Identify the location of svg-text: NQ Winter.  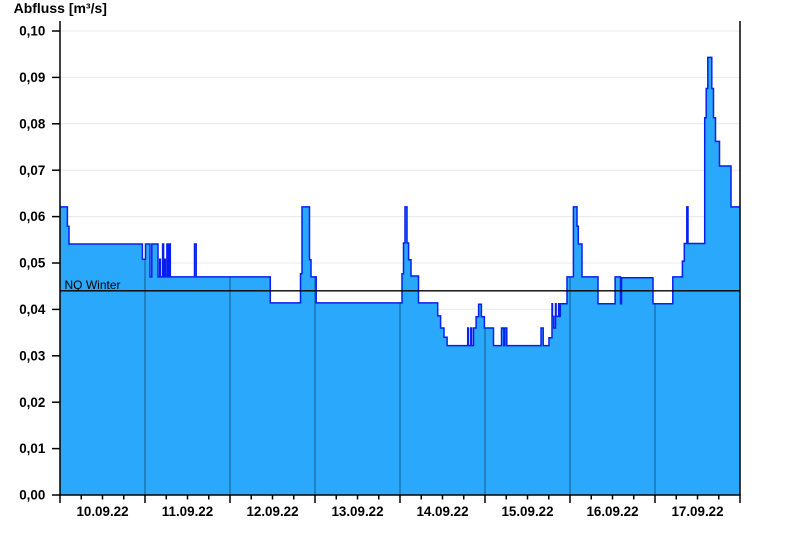
(93, 285).